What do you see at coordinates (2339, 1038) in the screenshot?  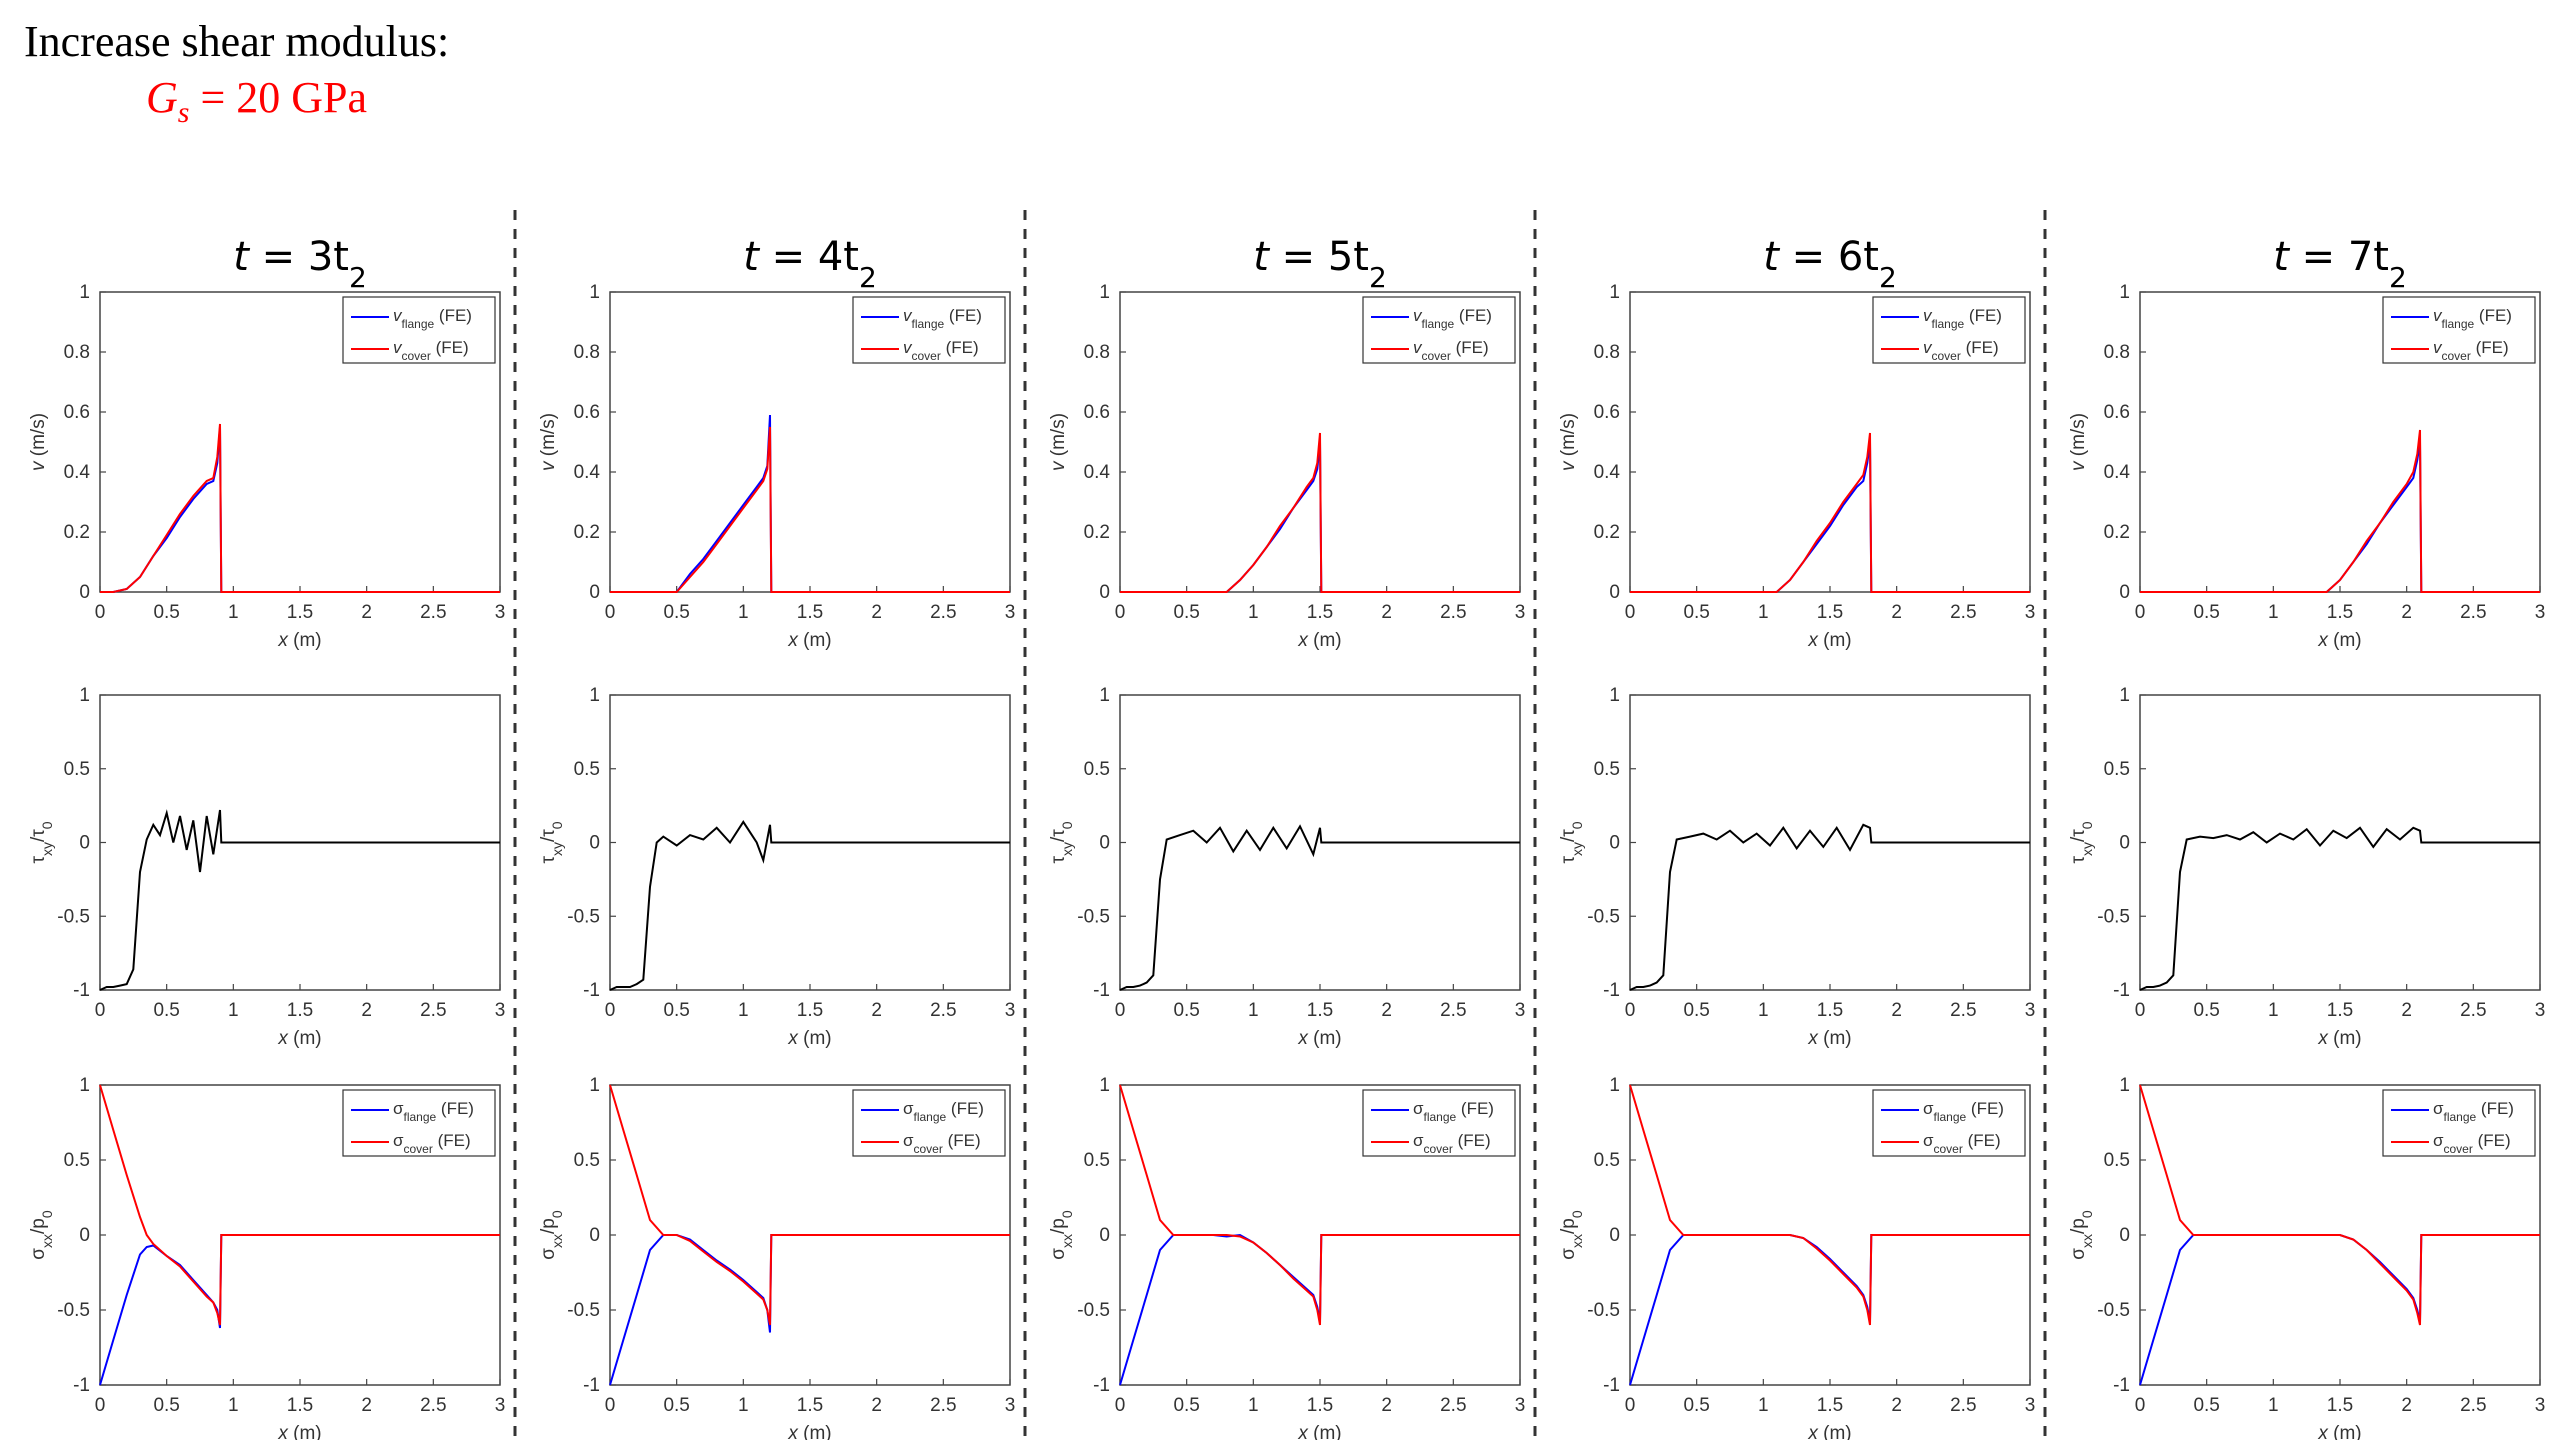 I see `shear-panel-5-xlabel: x (m)` at bounding box center [2339, 1038].